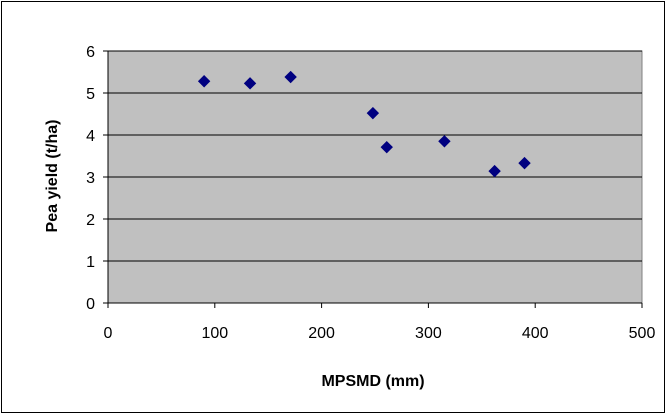  What do you see at coordinates (90, 52) in the screenshot?
I see `y-tick-label: 6` at bounding box center [90, 52].